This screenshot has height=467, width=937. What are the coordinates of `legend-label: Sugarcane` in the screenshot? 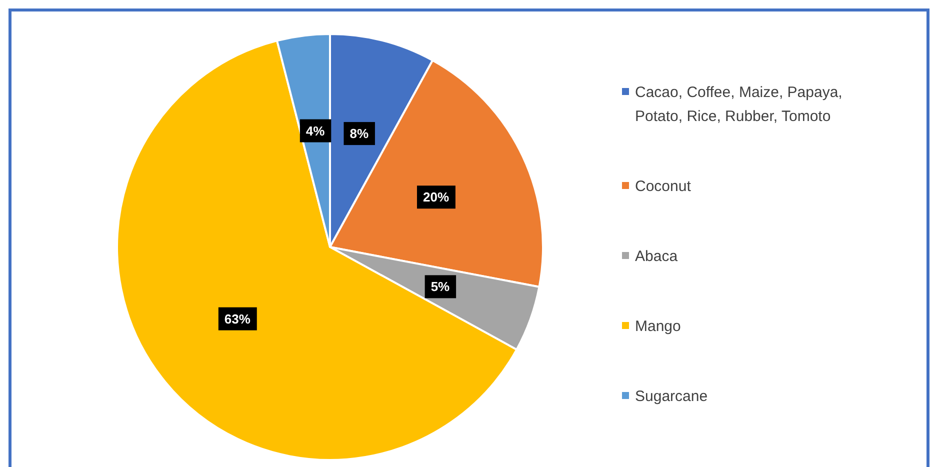 It's located at (671, 396).